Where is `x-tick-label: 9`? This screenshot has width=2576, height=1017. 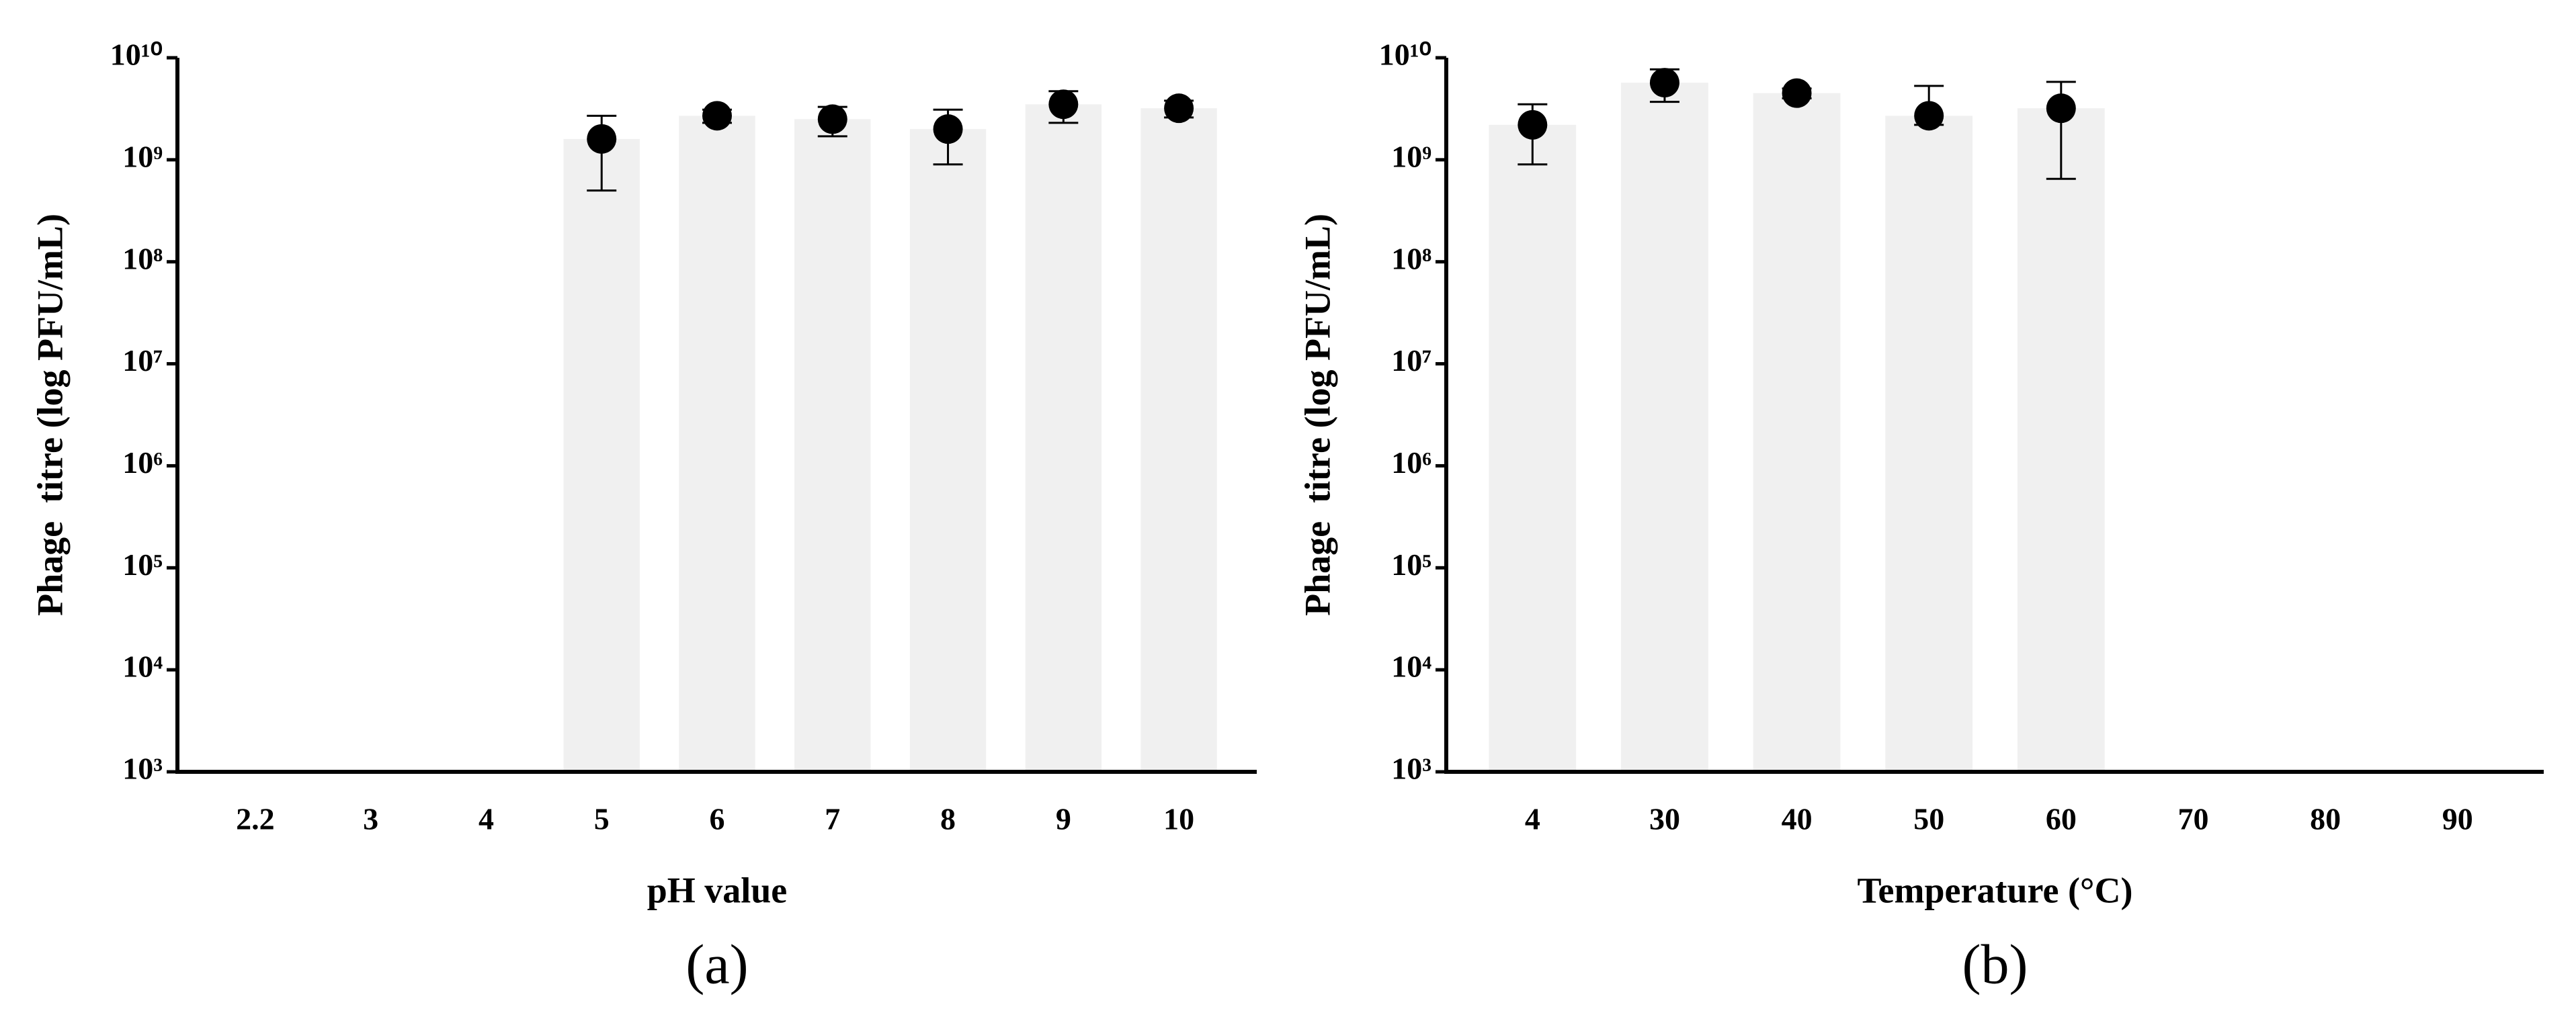
x-tick-label: 9 is located at coordinates (1063, 819).